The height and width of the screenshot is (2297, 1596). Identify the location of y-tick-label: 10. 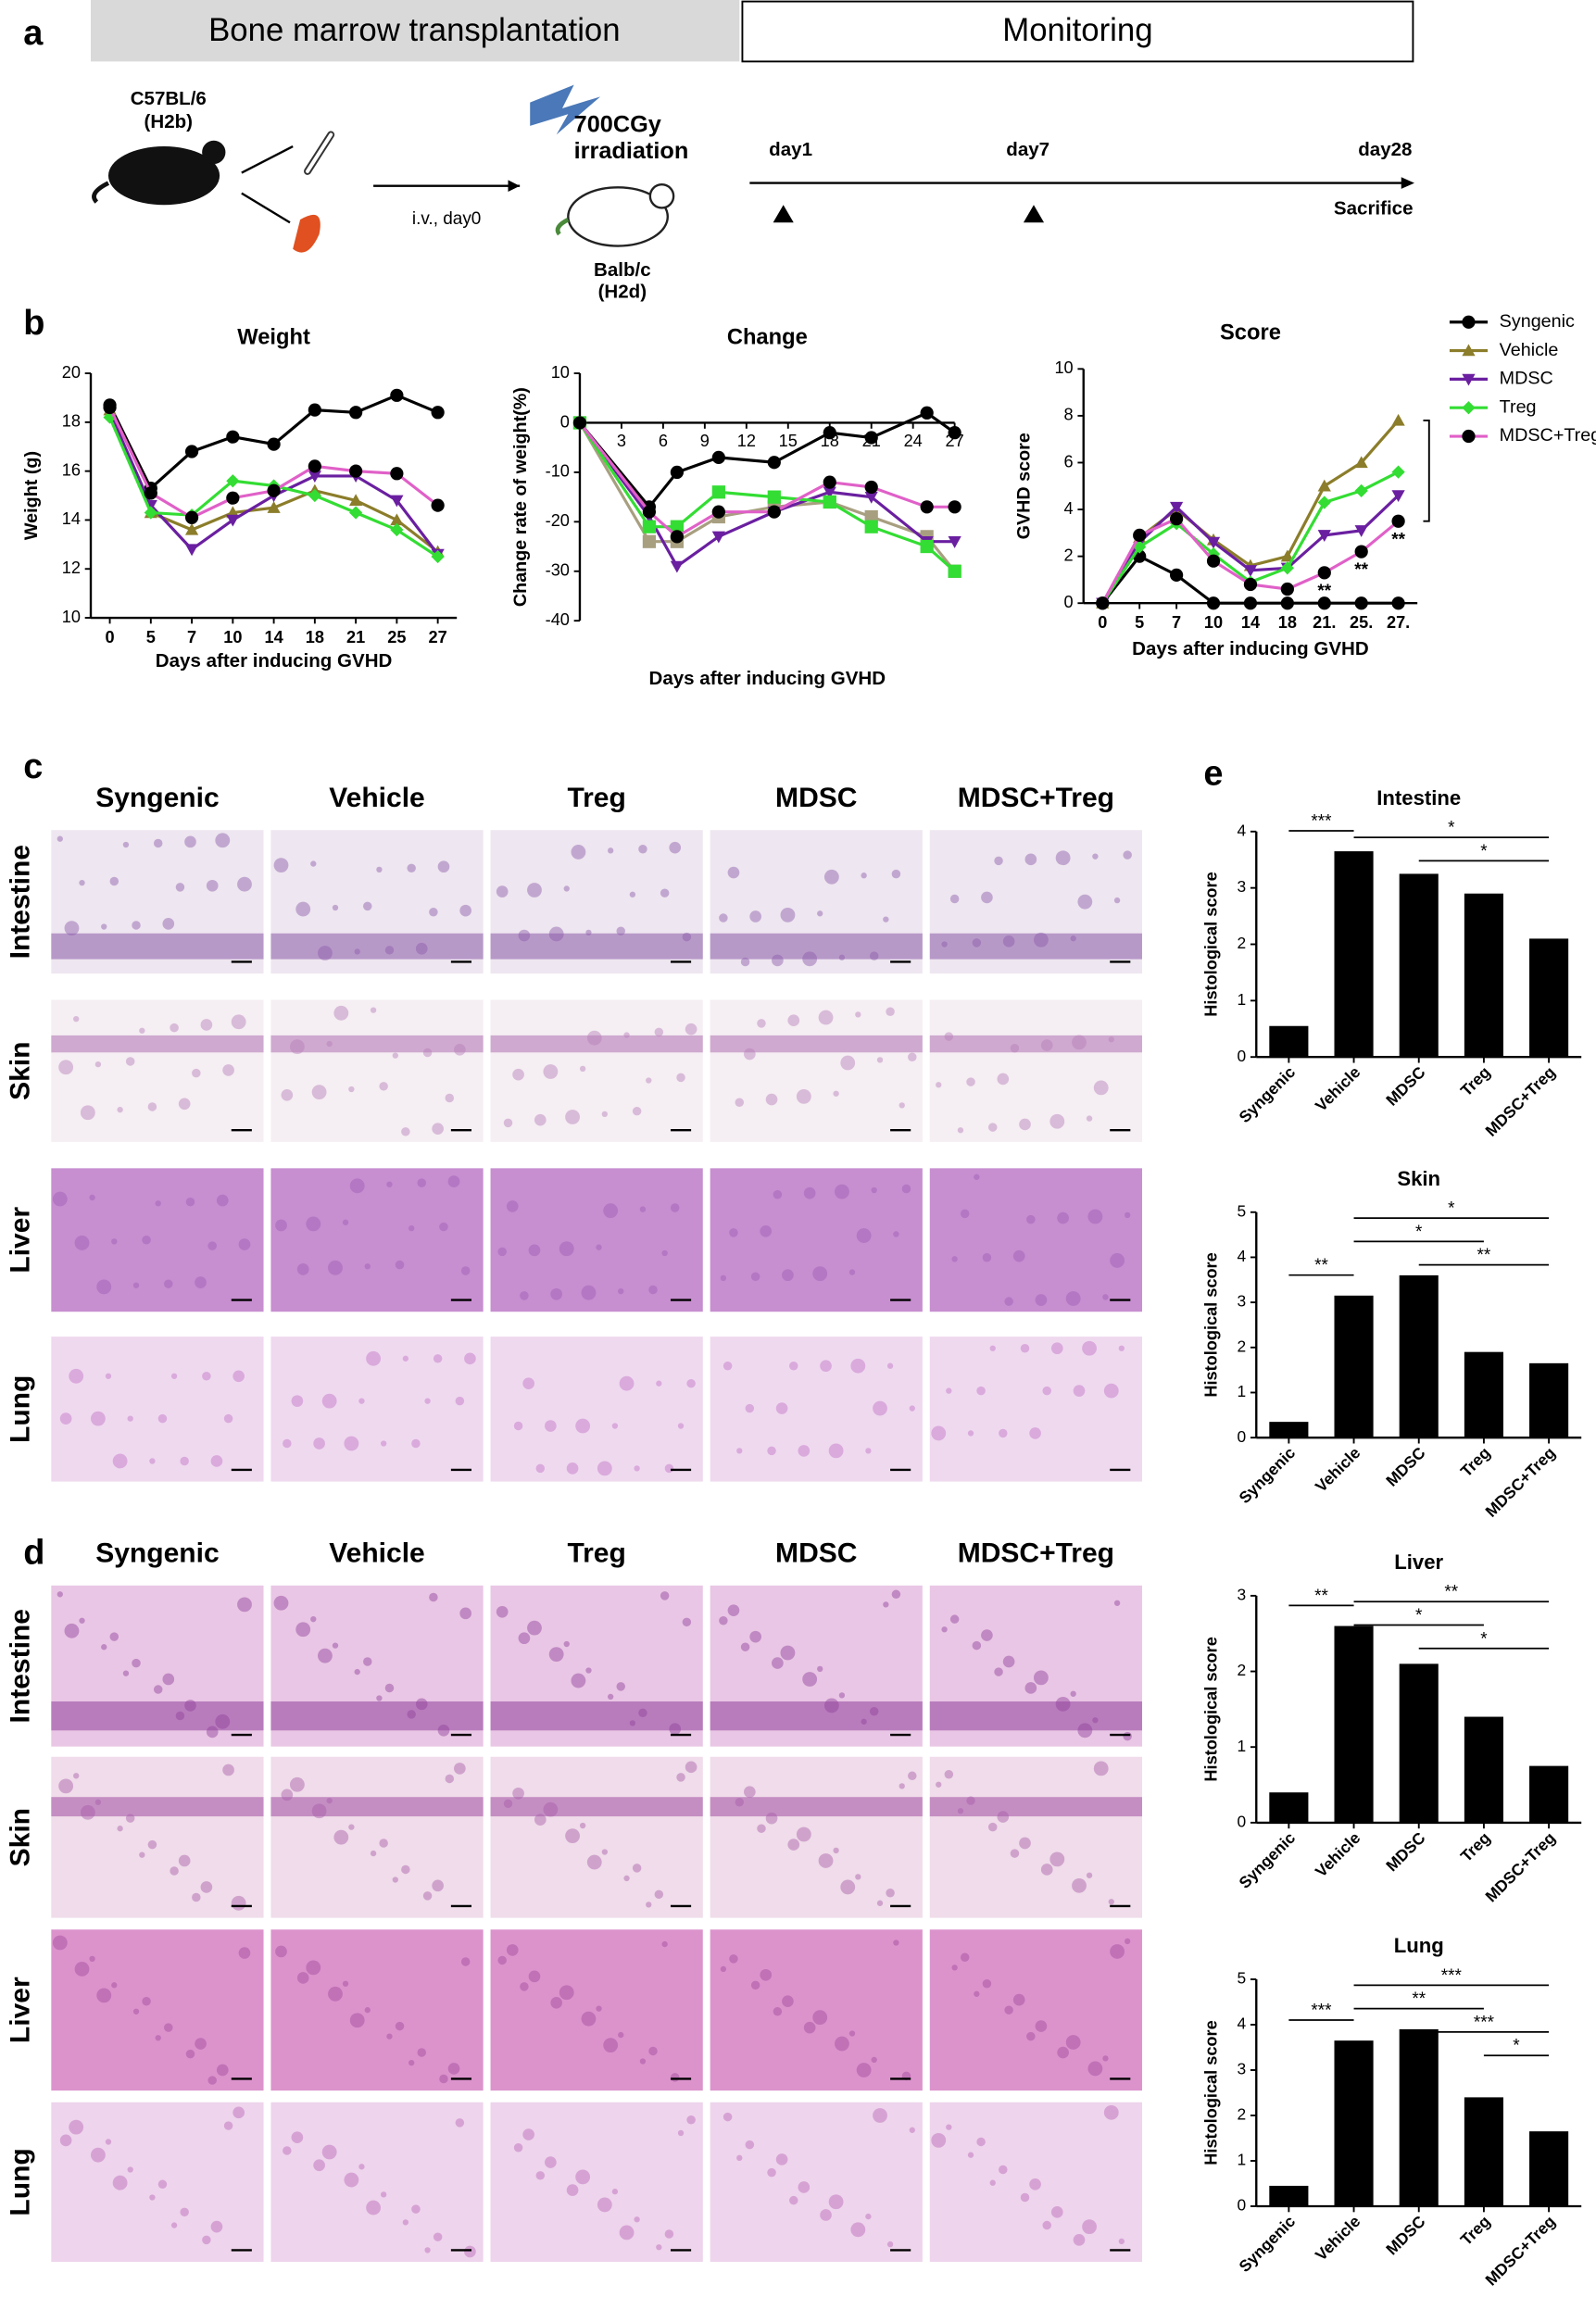
(1063, 367).